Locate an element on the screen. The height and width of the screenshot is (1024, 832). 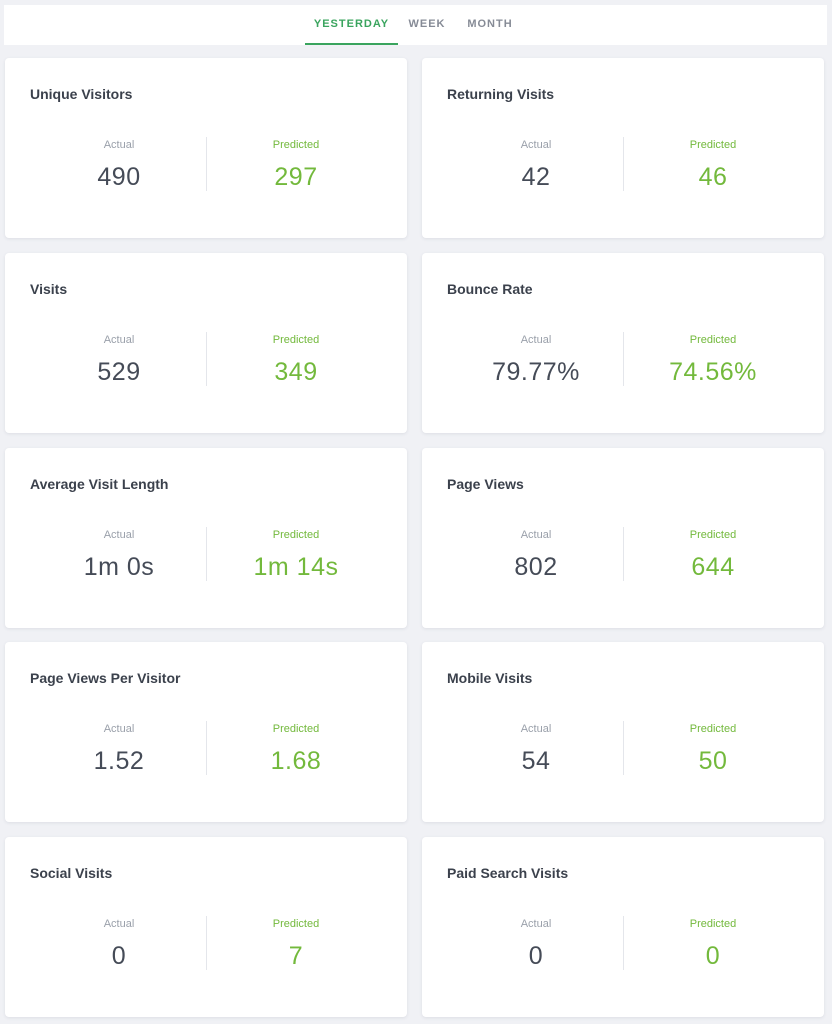
actual-value: 529 is located at coordinates (119, 372).